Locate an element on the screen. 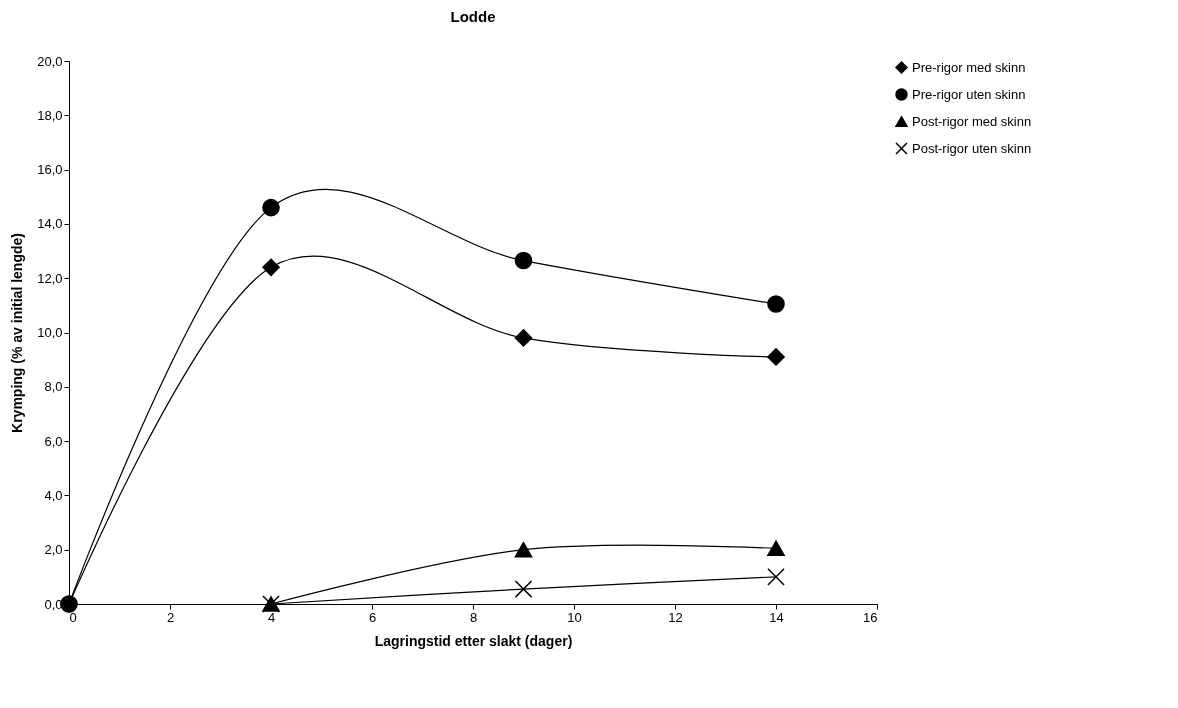 Image resolution: width=1178 pixels, height=708 pixels. legend-label: Post-rigor uten skinn is located at coordinates (972, 148).